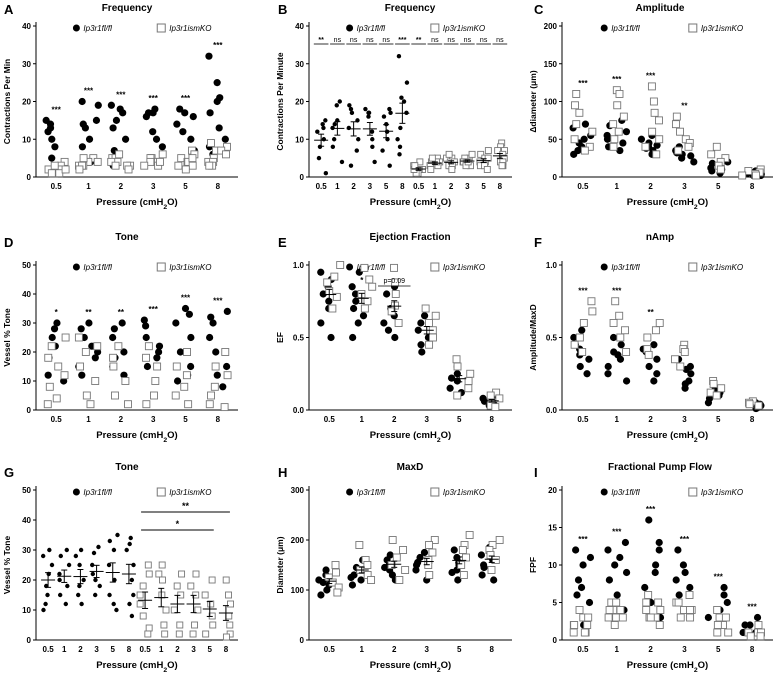 The width and height of the screenshot is (777, 678). What do you see at coordinates (696, 207) in the screenshot?
I see `x-axis-label-part: 2` at bounding box center [696, 207].